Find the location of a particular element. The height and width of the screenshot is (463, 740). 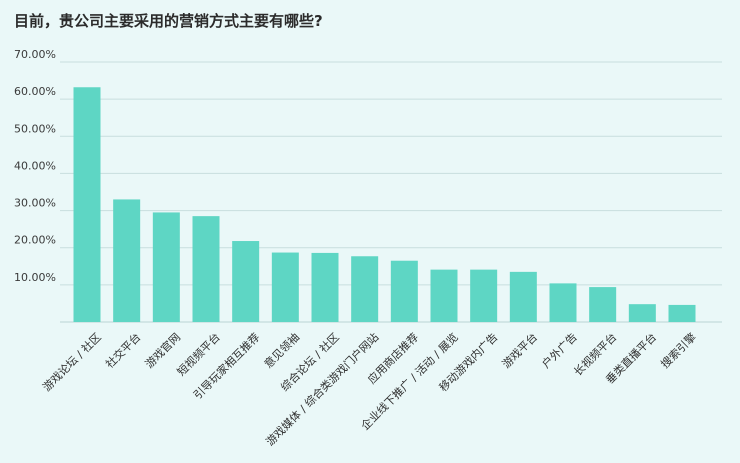

y-tick-label: 60.00% is located at coordinates (35, 91).